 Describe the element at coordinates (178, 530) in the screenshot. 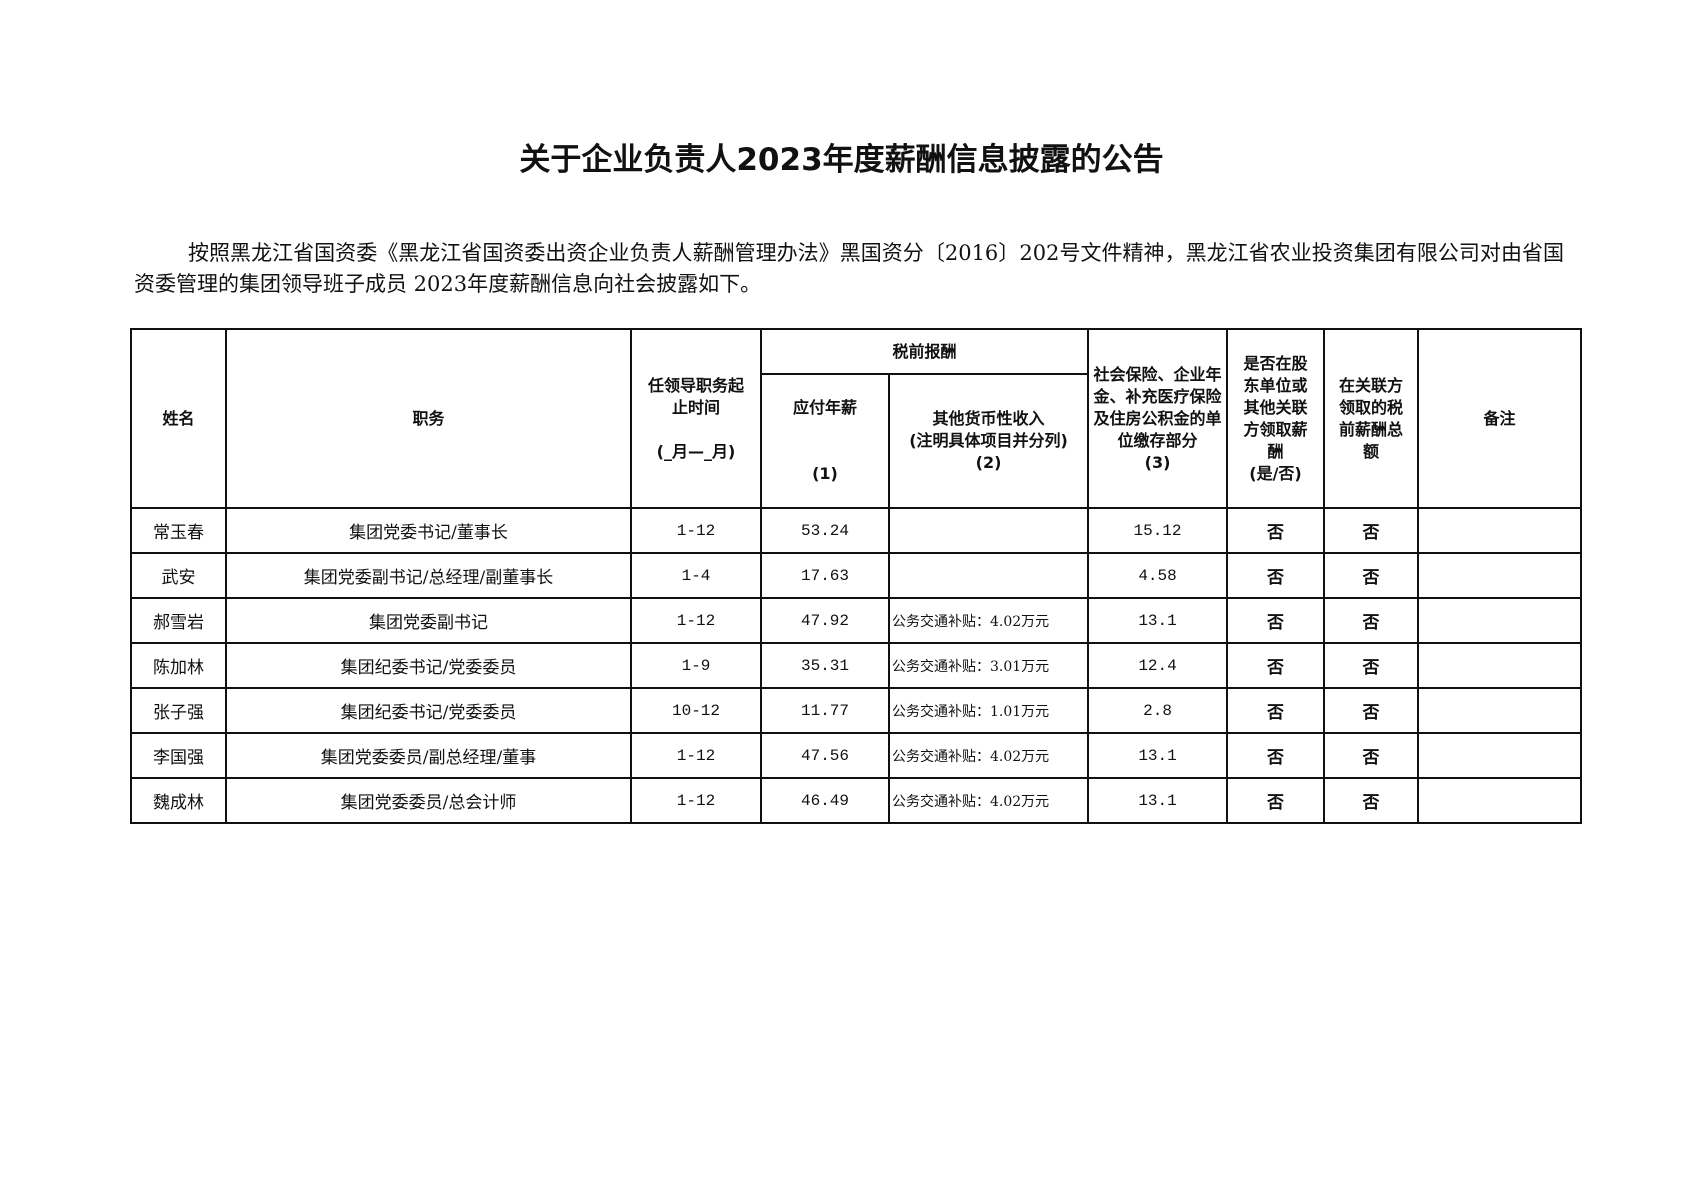

I see `cell-name: 常玉春` at that location.